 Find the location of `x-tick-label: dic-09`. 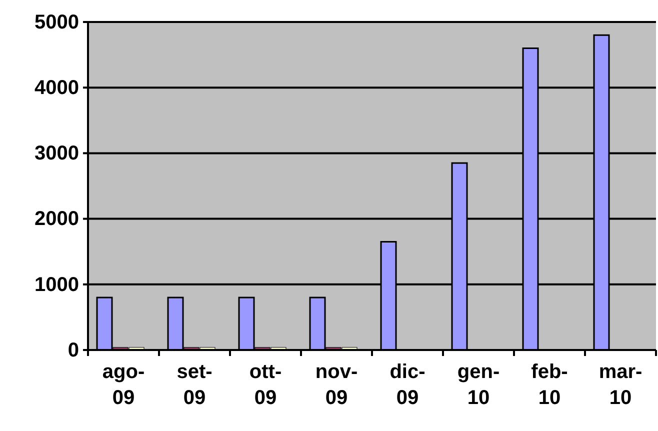

x-tick-label: dic-09 is located at coordinates (408, 385).